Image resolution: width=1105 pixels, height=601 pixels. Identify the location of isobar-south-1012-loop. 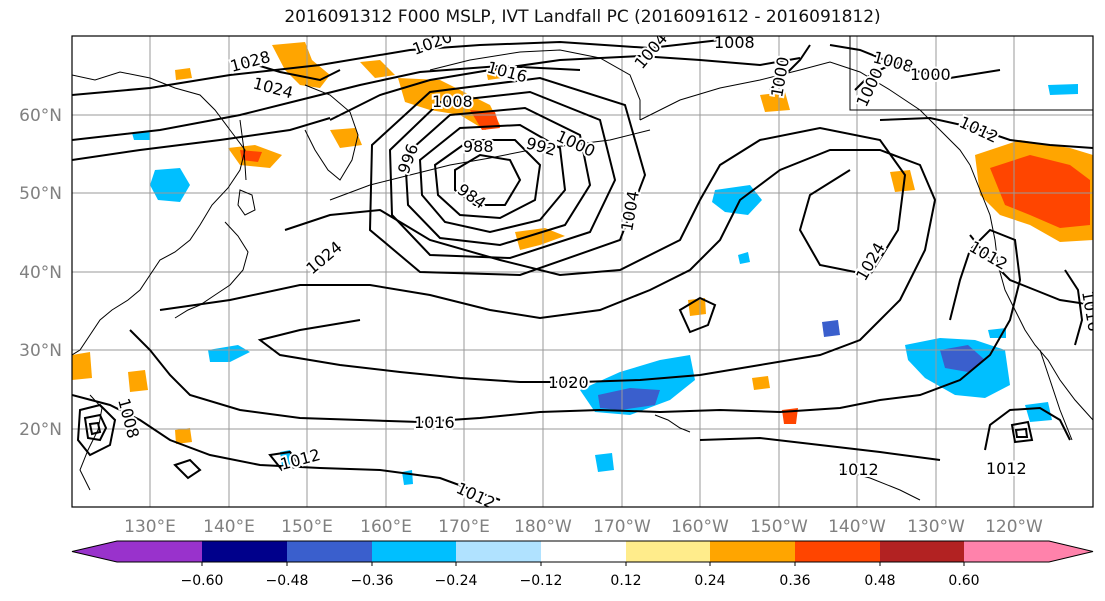
(187, 469).